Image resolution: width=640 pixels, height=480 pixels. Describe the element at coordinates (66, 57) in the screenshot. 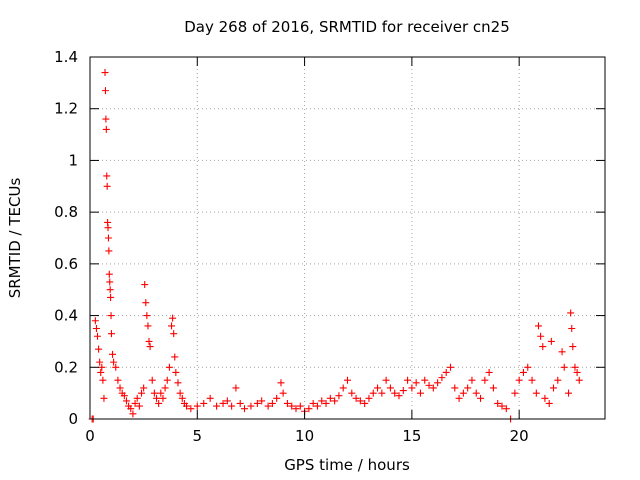

I see `y-tick-label: 1.4` at that location.